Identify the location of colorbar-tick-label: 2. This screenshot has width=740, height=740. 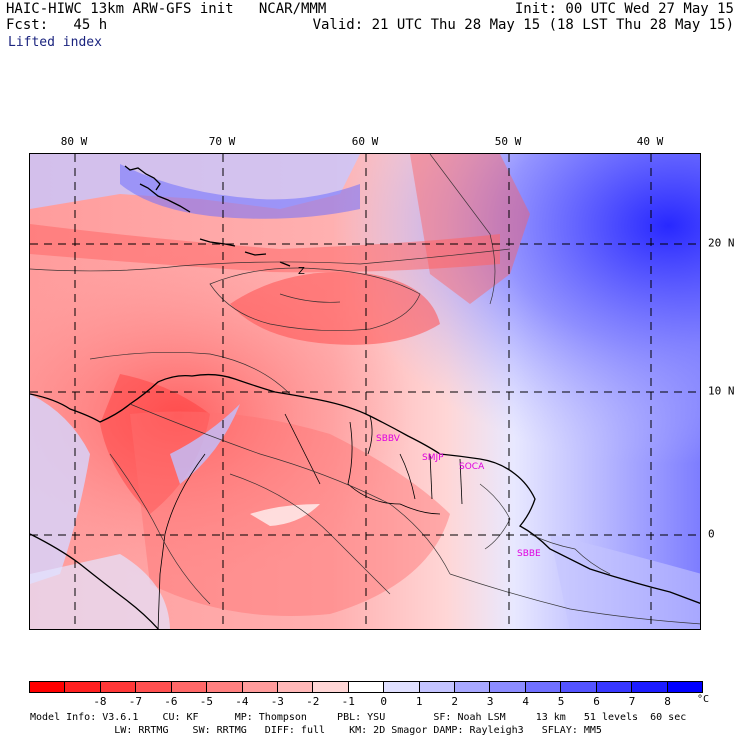
(454, 701).